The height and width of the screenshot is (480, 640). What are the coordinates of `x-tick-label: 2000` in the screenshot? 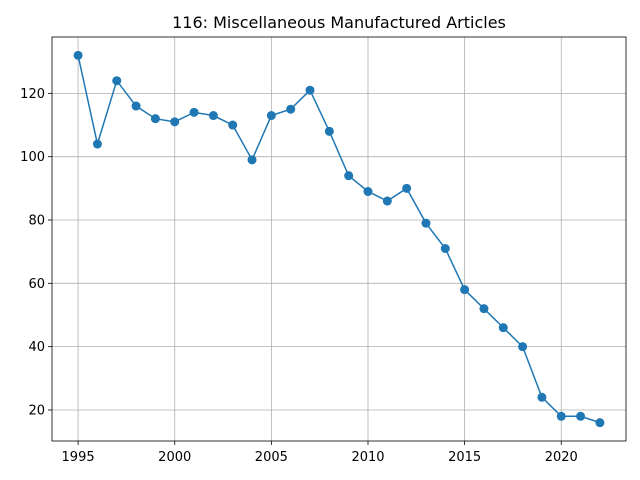 It's located at (174, 457).